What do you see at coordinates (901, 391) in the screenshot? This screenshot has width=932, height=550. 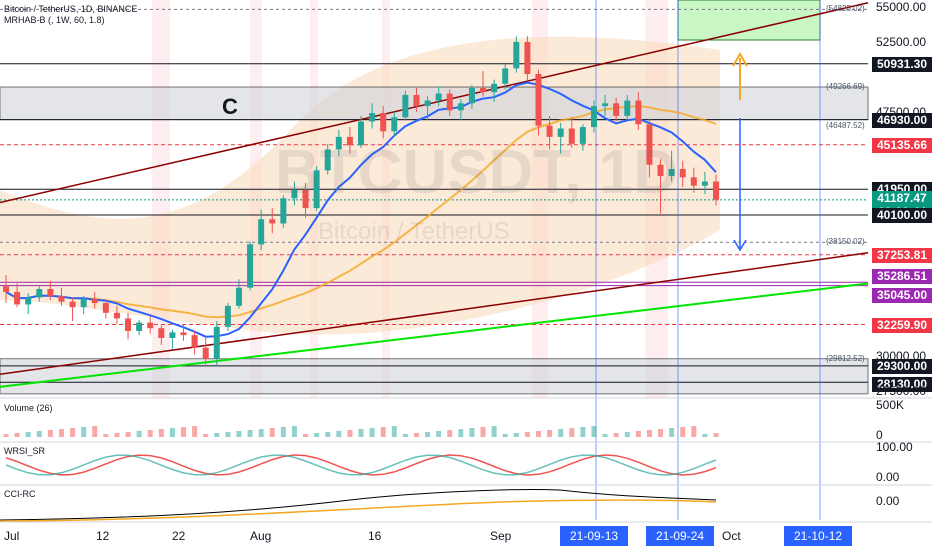 I see `price-tick: 27500.00` at bounding box center [901, 391].